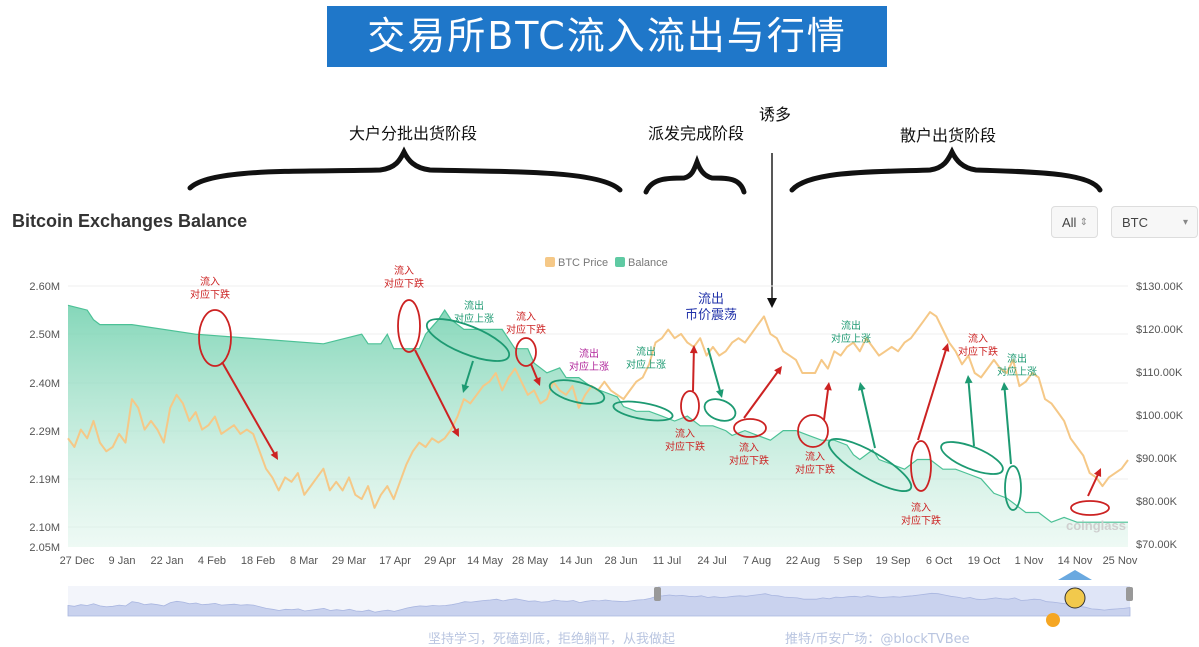  What do you see at coordinates (1075, 561) in the screenshot?
I see `x-tick-label: 14 Nov` at bounding box center [1075, 561].